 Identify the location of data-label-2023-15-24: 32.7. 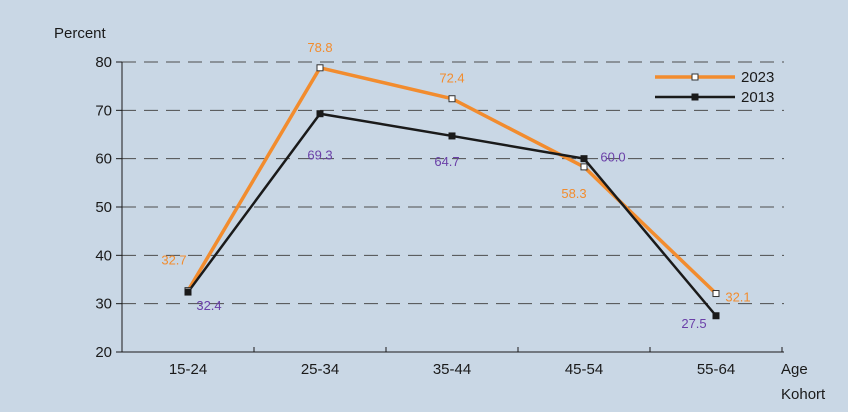
(173, 260).